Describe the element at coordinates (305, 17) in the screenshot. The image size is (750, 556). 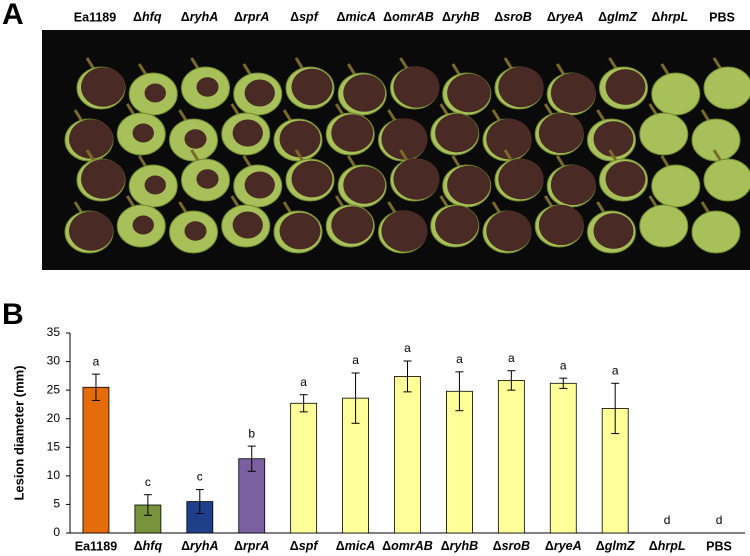
I see `photo-label: Δspf` at that location.